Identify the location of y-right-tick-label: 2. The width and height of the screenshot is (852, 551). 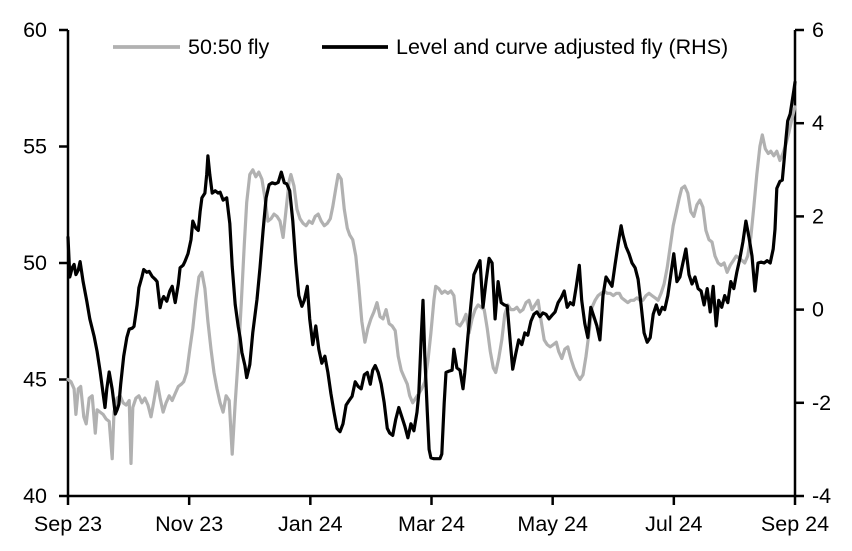
(818, 216).